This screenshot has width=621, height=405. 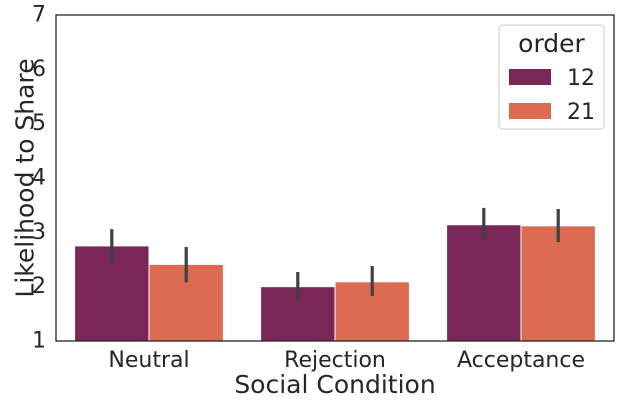 What do you see at coordinates (581, 112) in the screenshot?
I see `legend-label-21: 21` at bounding box center [581, 112].